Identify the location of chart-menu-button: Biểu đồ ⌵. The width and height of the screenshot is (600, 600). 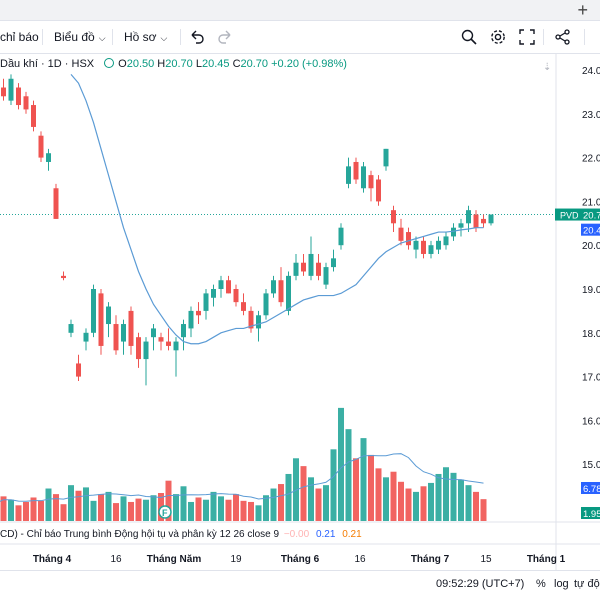
(80, 37).